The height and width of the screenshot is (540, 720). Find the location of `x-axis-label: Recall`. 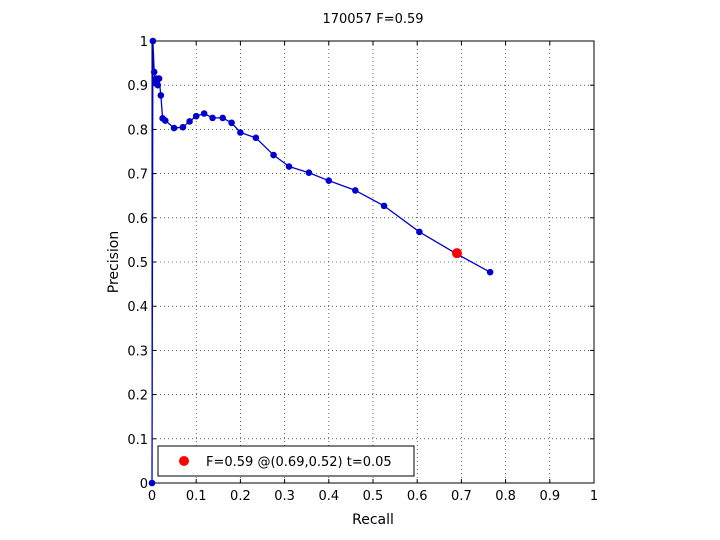

x-axis-label: Recall is located at coordinates (373, 520).